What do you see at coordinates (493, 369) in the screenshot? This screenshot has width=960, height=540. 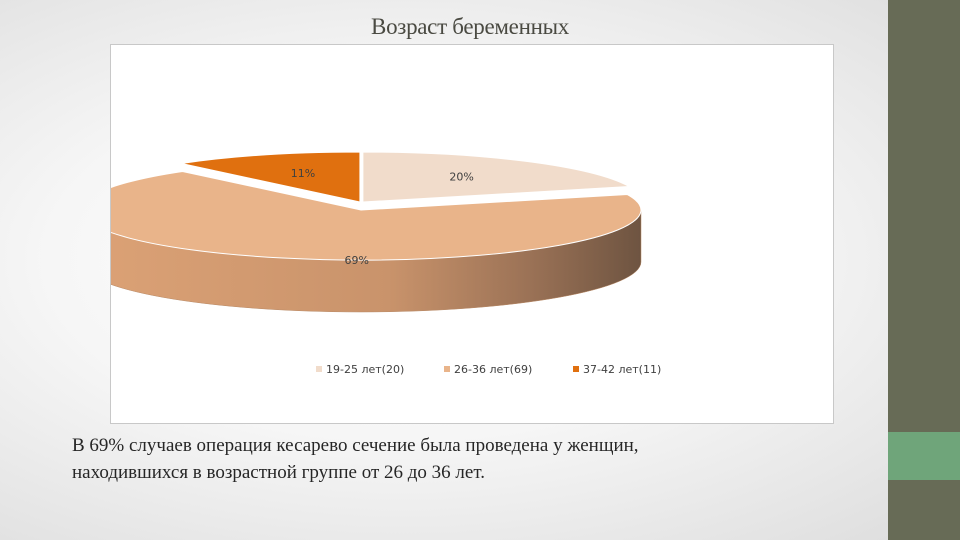 I see `legend-label-2: 26-36 лет(69)` at bounding box center [493, 369].